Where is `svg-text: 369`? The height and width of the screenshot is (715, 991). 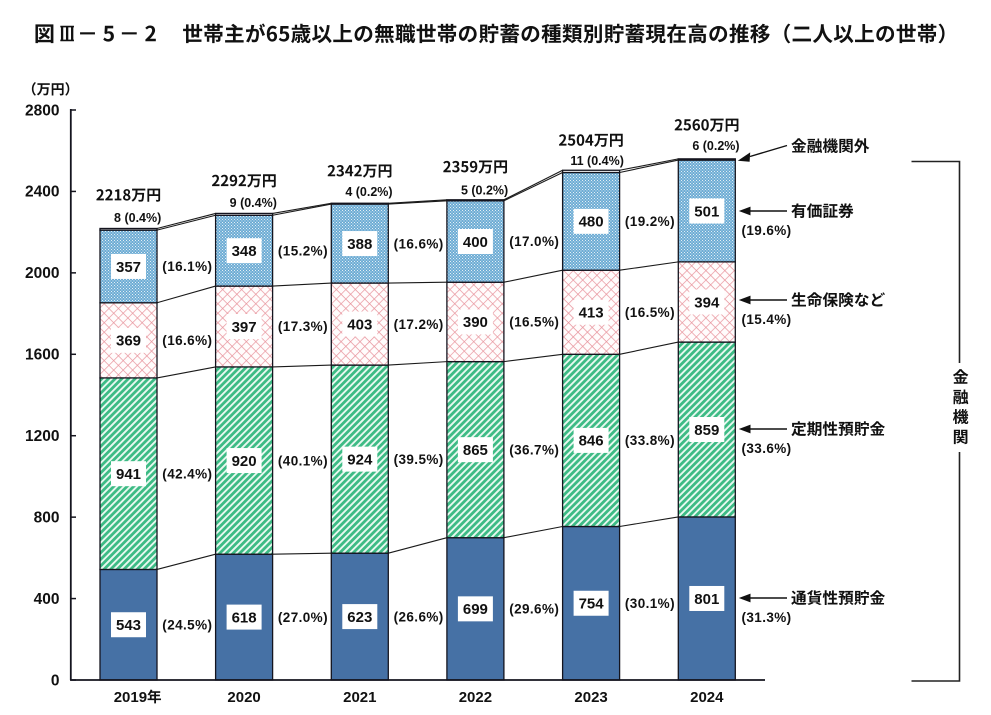 svg-text: 369 is located at coordinates (128, 341).